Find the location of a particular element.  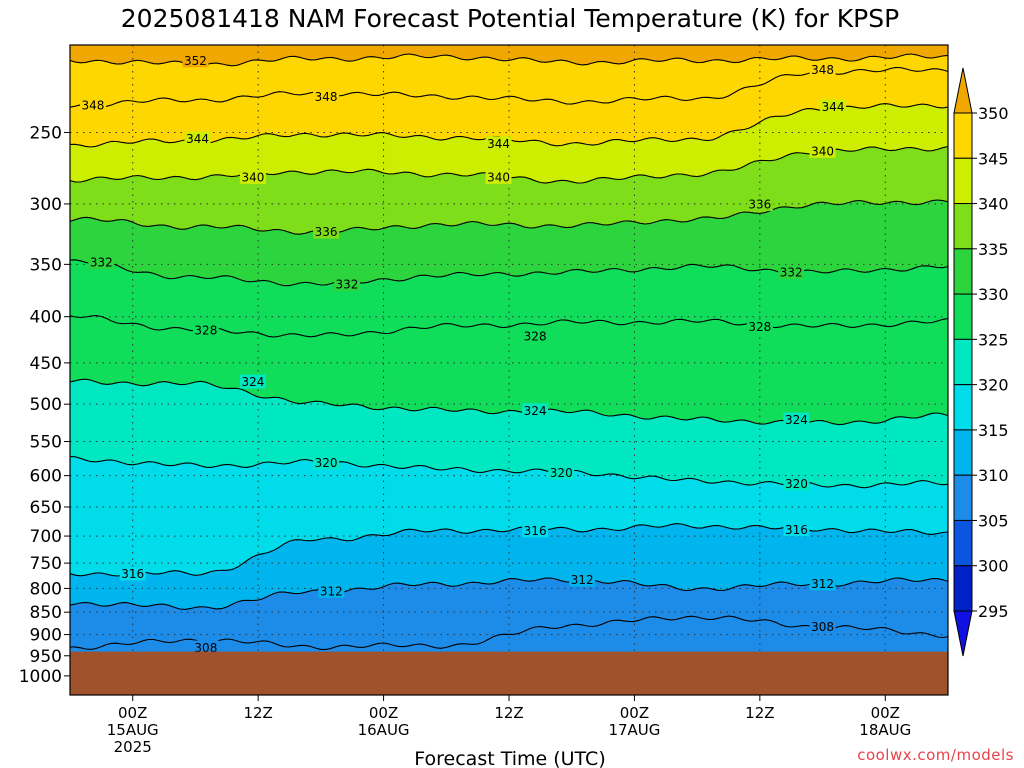

colorbar-legend: 350 345 340 335 330 325 320 315 310 305 300 295 is located at coordinates (981, 362).